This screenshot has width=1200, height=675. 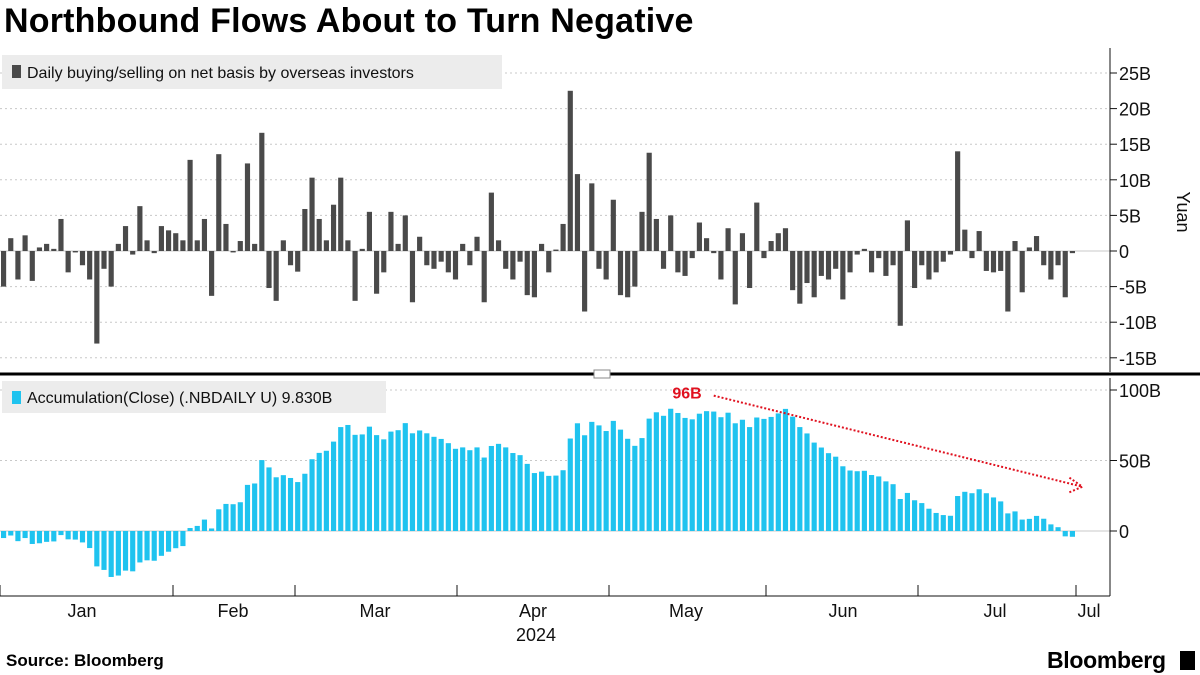 I want to click on top-tick-label: -5B, so click(x=1133, y=288).